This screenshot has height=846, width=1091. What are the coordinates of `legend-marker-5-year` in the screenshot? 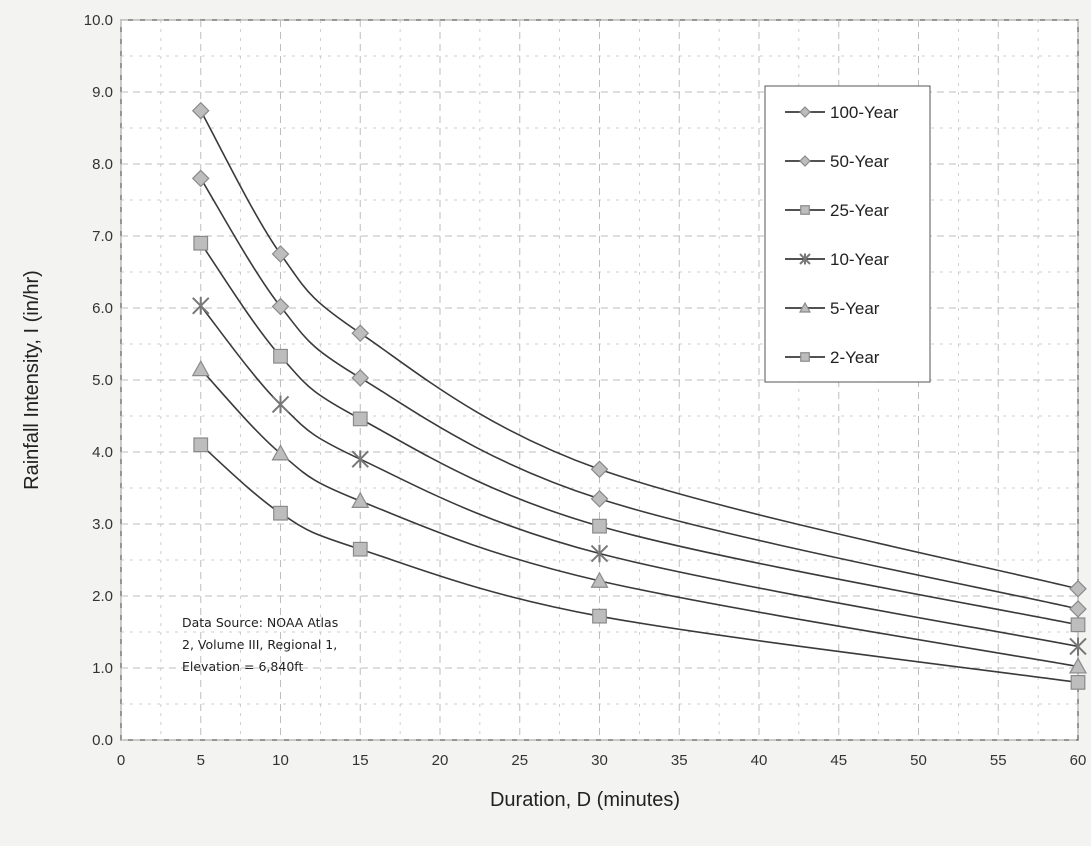 It's located at (805, 307).